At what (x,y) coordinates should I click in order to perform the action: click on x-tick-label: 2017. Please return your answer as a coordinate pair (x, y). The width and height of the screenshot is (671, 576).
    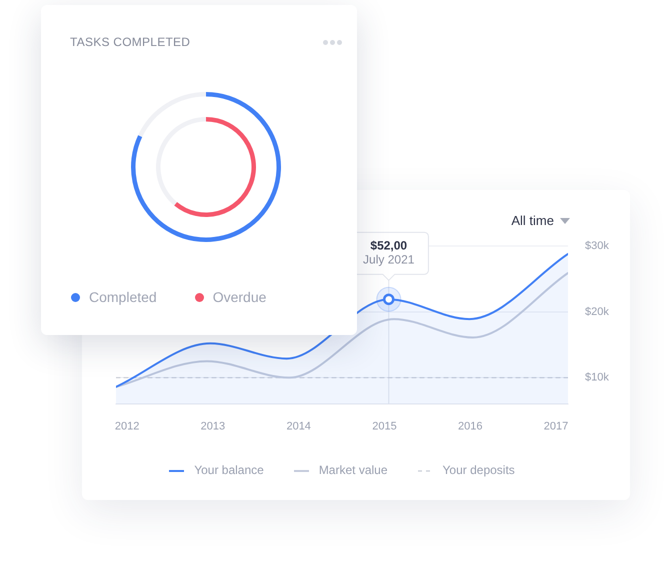
    Looking at the image, I should click on (556, 426).